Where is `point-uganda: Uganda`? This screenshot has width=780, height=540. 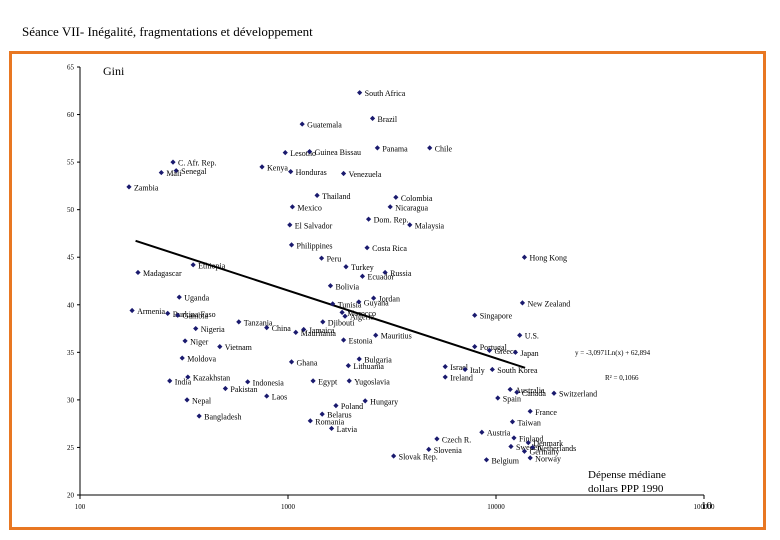 point-uganda: Uganda is located at coordinates (193, 298).